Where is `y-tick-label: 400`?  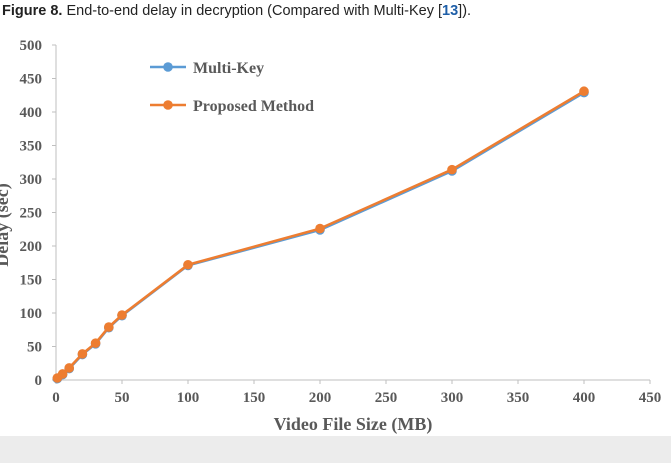 y-tick-label: 400 is located at coordinates (31, 113).